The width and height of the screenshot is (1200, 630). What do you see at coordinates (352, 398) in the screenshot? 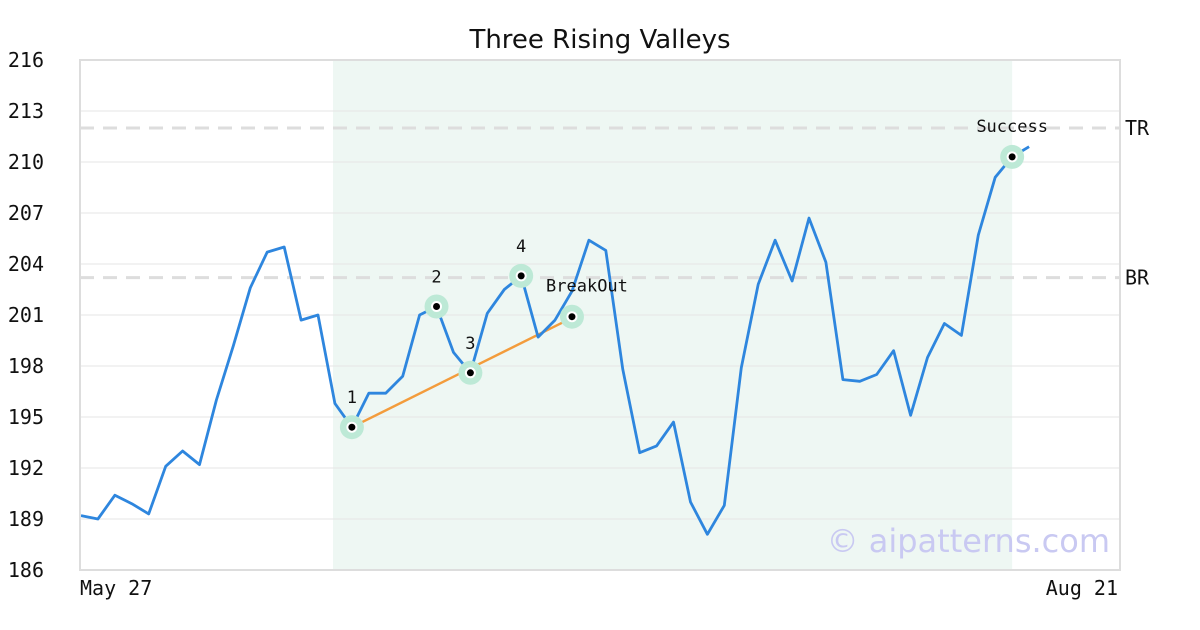
I see `pattern-point-label: 1` at bounding box center [352, 398].